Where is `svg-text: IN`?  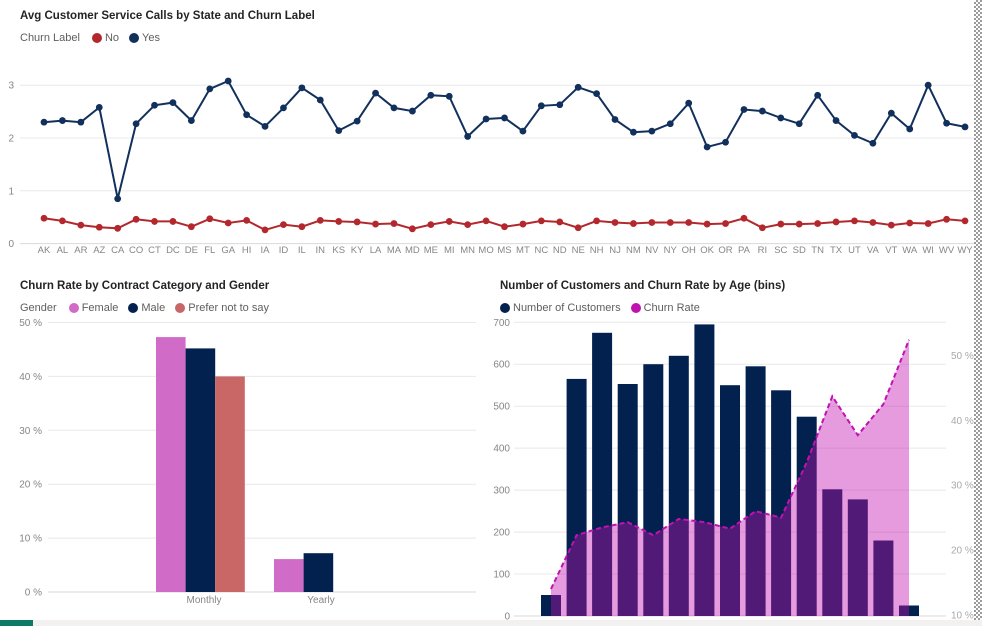 svg-text: IN is located at coordinates (321, 250).